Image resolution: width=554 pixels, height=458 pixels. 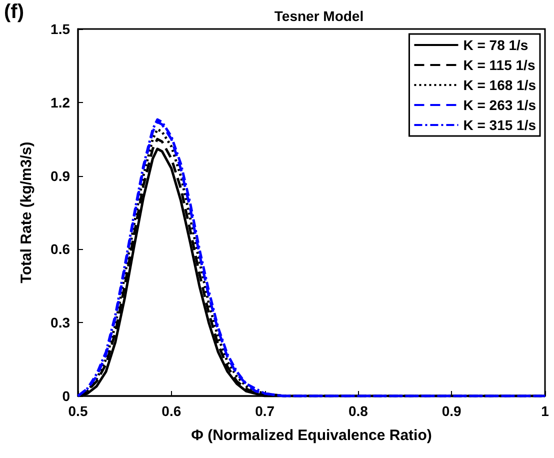 I want to click on chart-title: Tesner Model, so click(x=319, y=16).